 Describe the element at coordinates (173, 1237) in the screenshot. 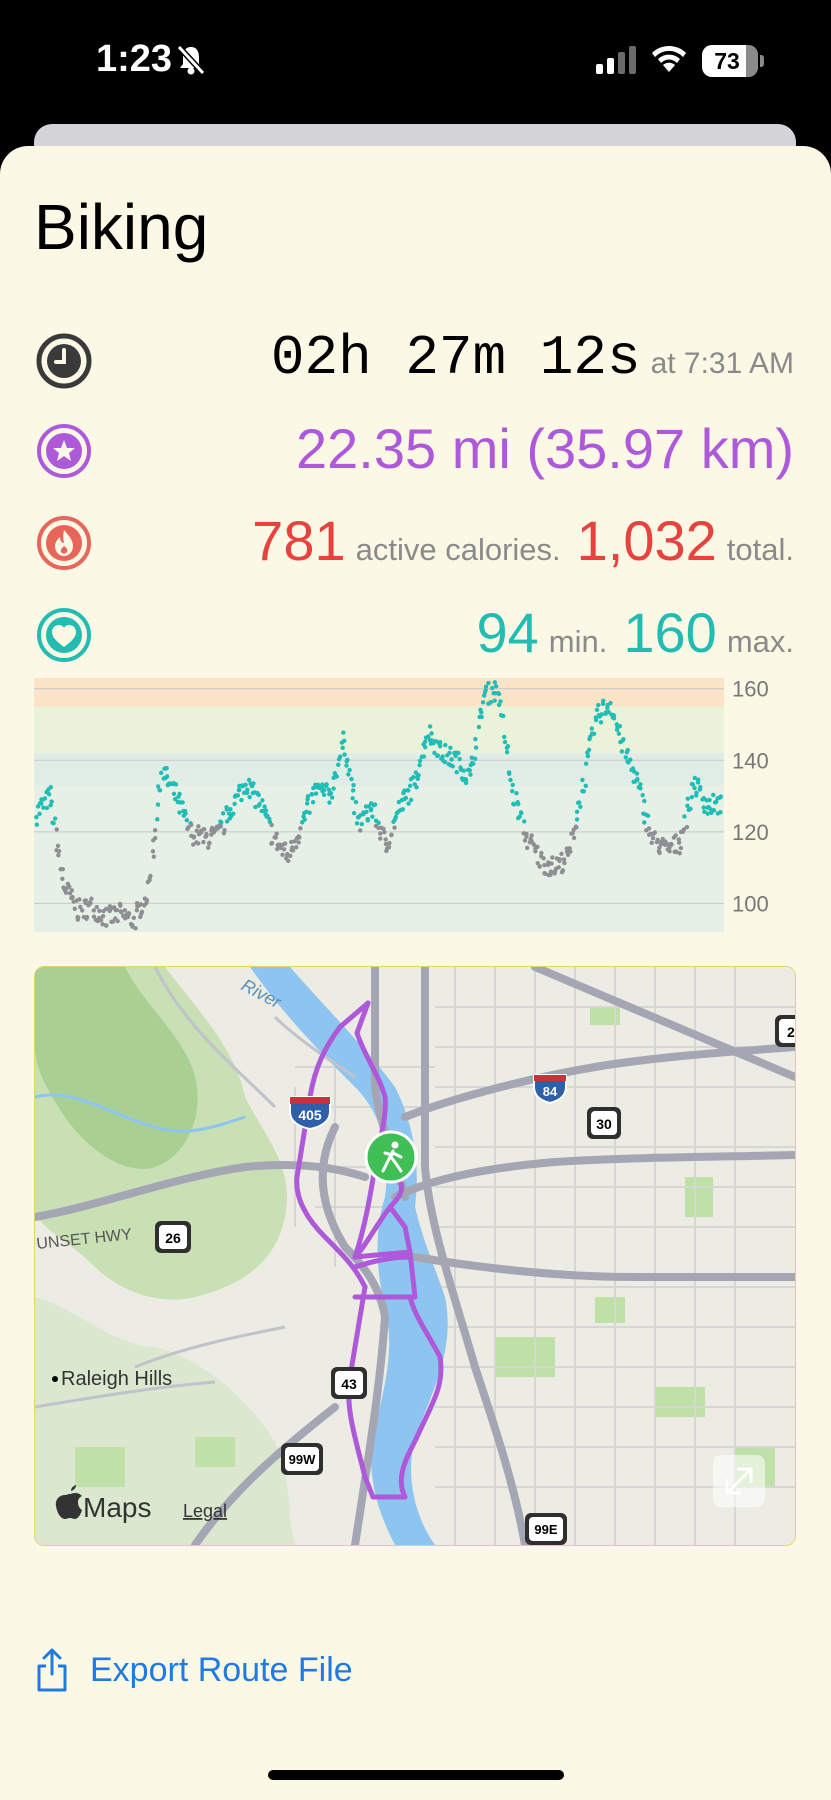

I see `us26-shield: 26` at that location.